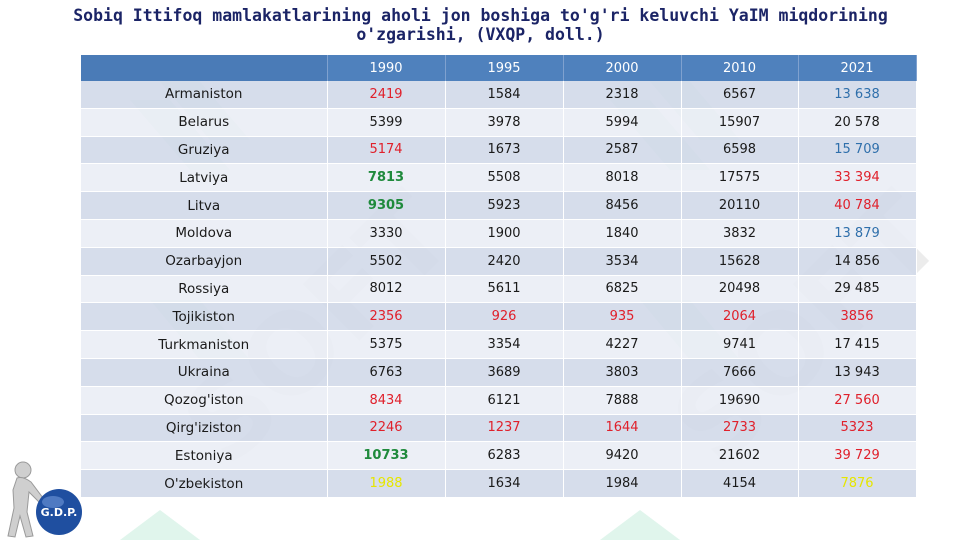  I want to click on value-cell-1990: 6763, so click(386, 372).